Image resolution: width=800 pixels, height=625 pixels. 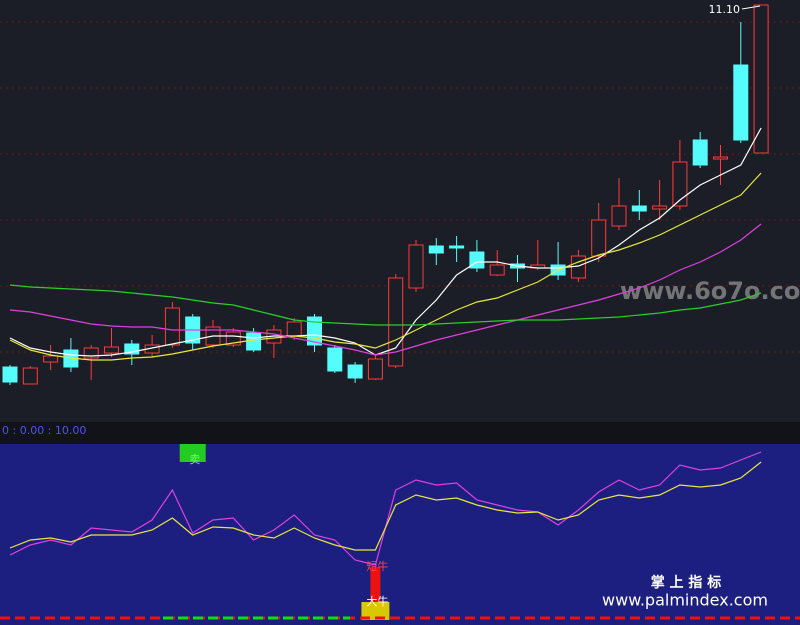 What do you see at coordinates (44, 430) in the screenshot?
I see `indicator-label: 0 : 0.00 : 10.00` at bounding box center [44, 430].